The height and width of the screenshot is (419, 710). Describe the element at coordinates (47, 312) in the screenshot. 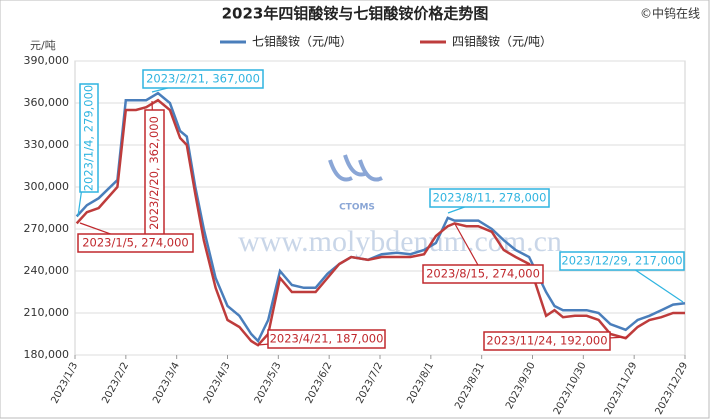

I see `y-tick-label: 210,000` at that location.